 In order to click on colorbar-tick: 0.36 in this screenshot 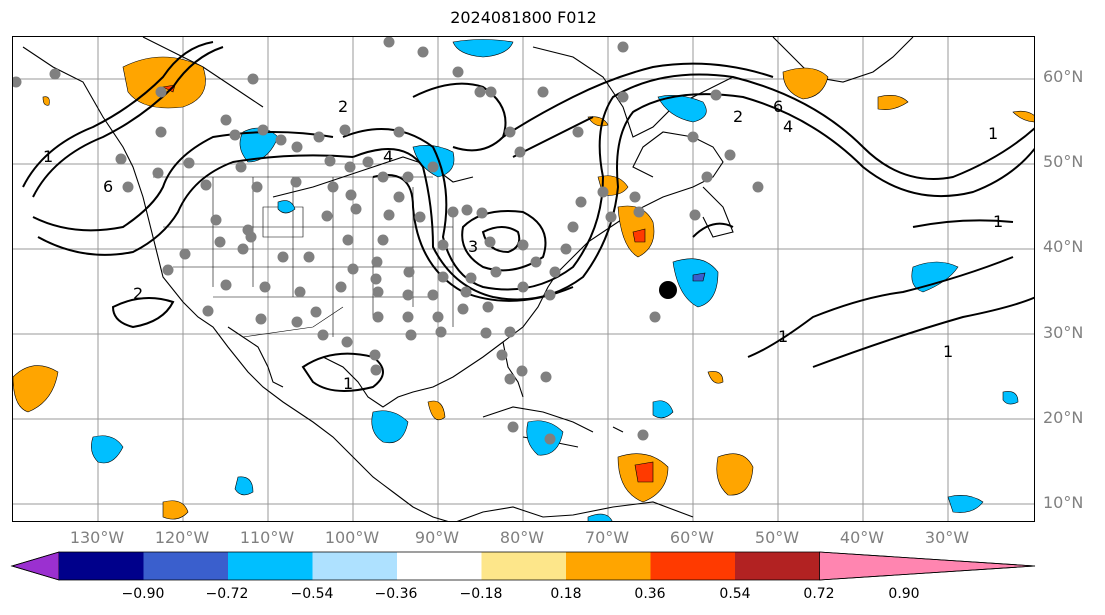, I will do `click(650, 594)`.